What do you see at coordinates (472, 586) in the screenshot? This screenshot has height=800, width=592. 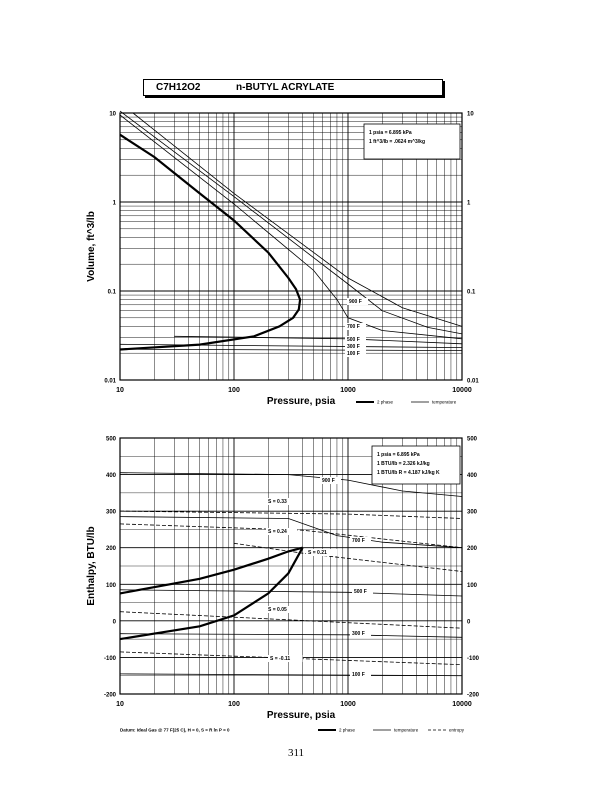 I see `y-tick-label-right: 100` at bounding box center [472, 586].